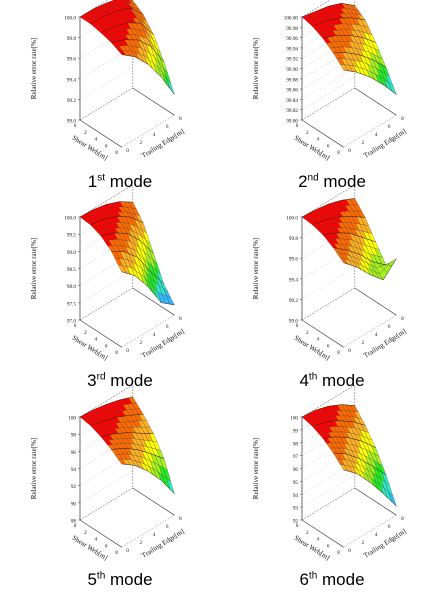 This screenshot has width=441, height=594. Describe the element at coordinates (292, 101) in the screenshot. I see `z-tick-label: 99.84` at that location.